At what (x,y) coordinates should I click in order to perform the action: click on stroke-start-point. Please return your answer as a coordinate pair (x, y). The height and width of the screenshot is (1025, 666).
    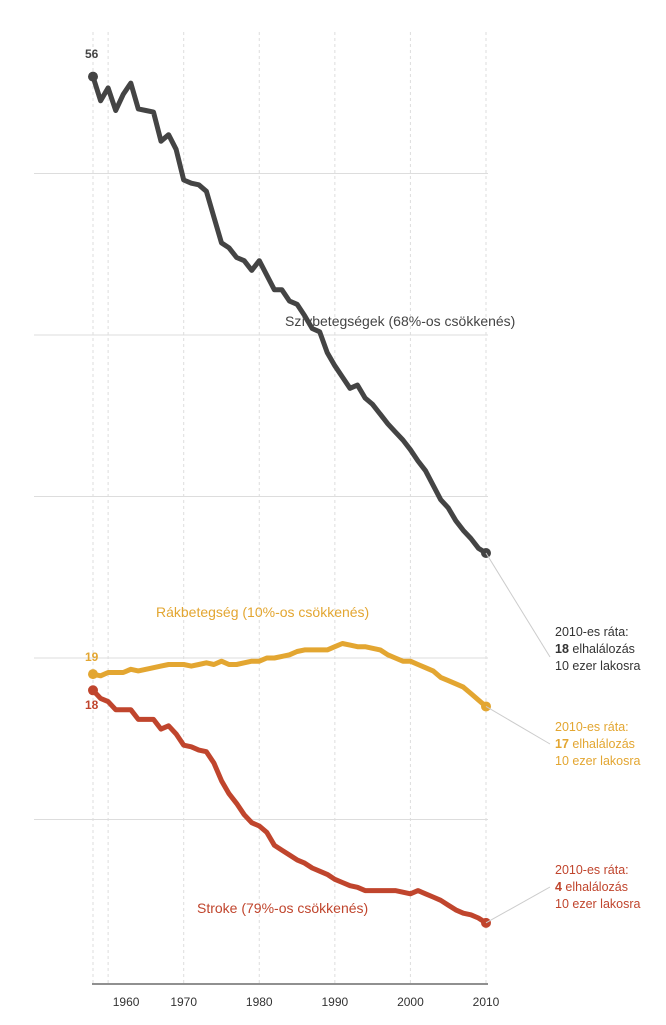
    Looking at the image, I should click on (93, 690).